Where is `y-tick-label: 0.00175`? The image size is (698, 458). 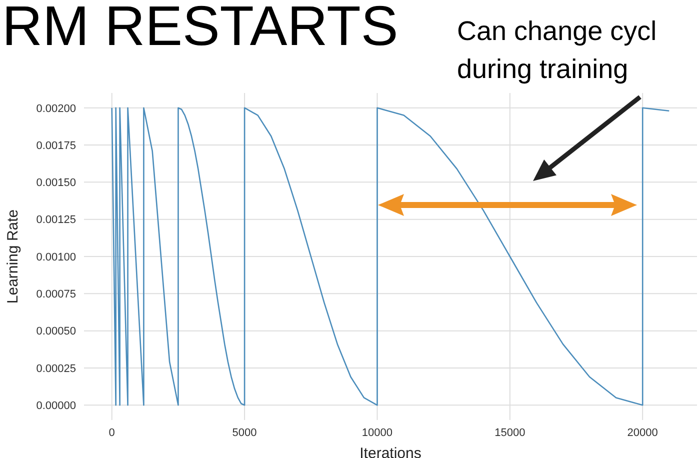 y-tick-label: 0.00175 is located at coordinates (56, 146).